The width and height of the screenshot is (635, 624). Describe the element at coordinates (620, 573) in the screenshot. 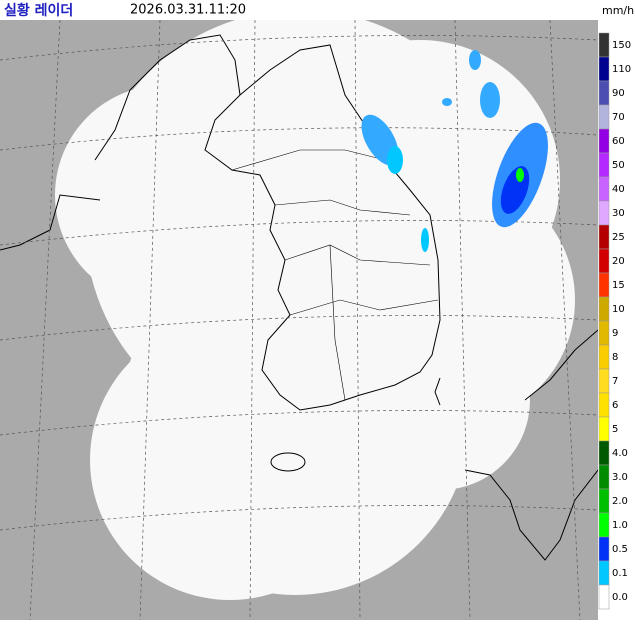

I see `legend-label: 0.1` at that location.